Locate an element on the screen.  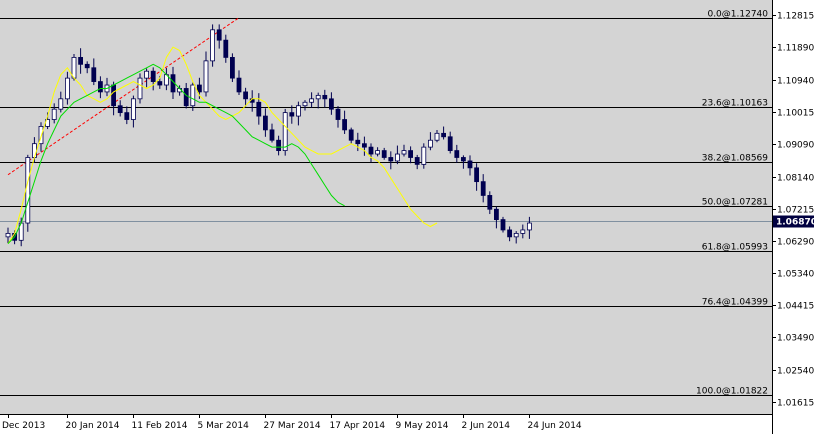
price-tick-label: 1.11890 is located at coordinates (795, 49).